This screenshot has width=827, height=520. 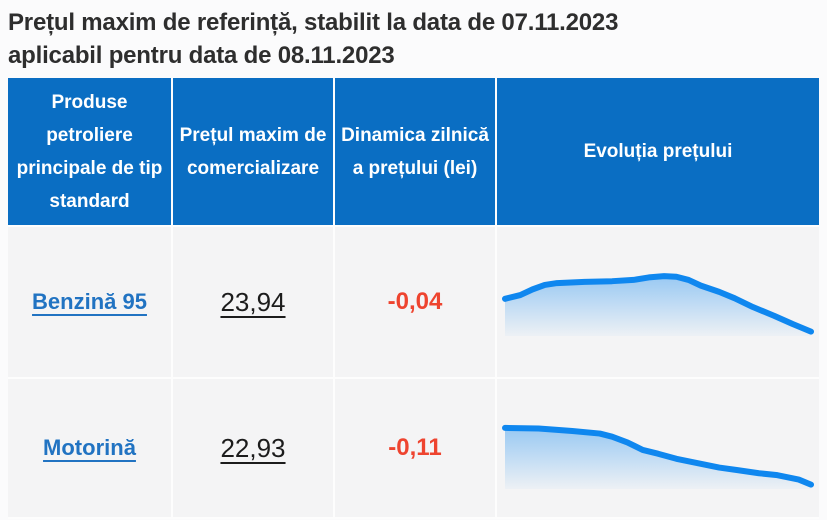 I want to click on table-row-motorina-chart-cell, so click(x=658, y=448).